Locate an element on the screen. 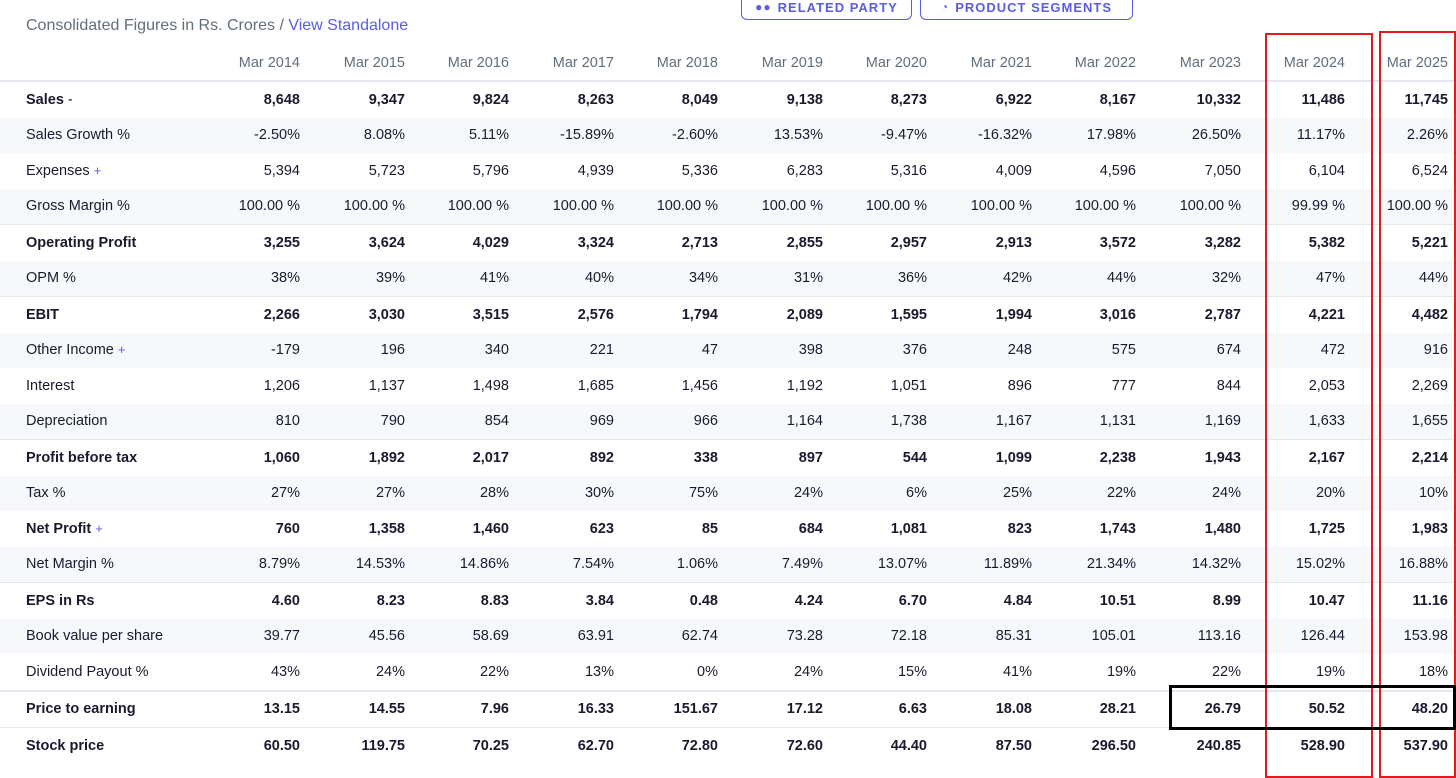  row-label-text: Sales Growth % is located at coordinates (78, 135).